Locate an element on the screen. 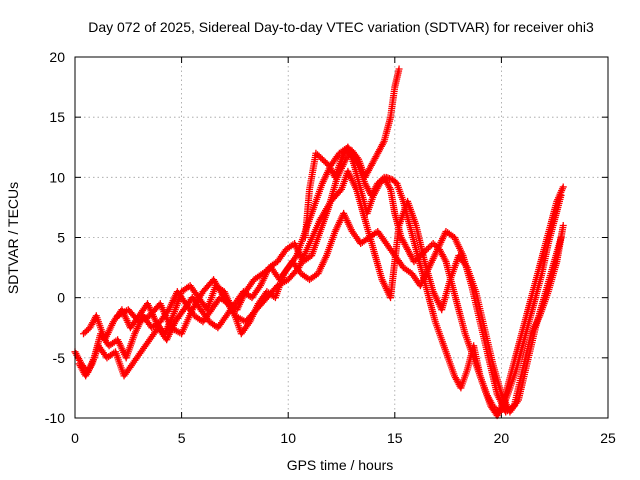 This screenshot has width=640, height=480. y-tick-label: 10 is located at coordinates (57, 177).